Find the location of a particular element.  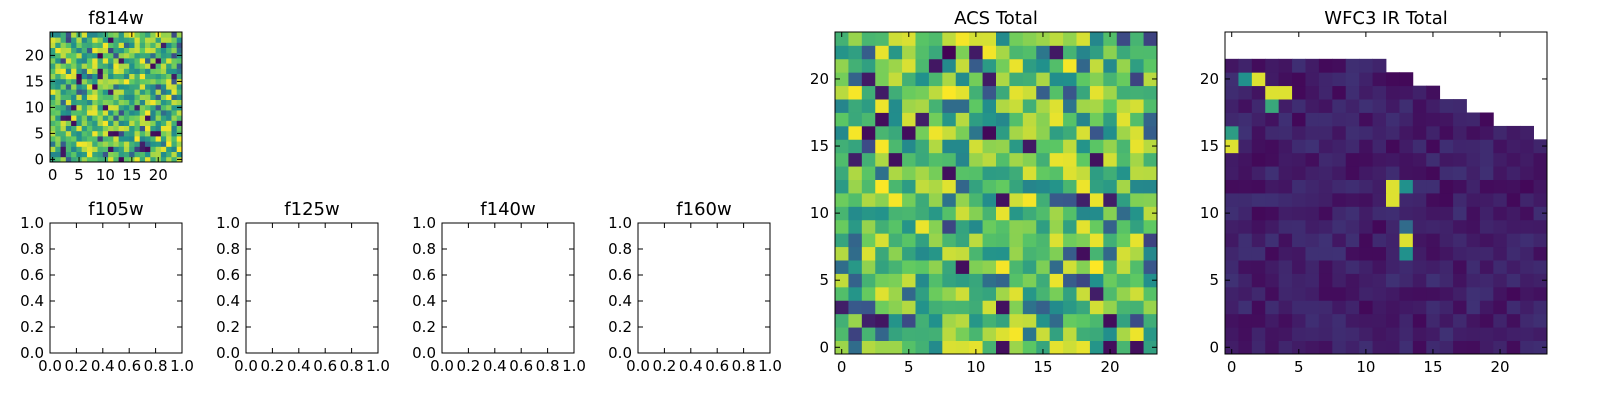

x-tick-label: 15 is located at coordinates (1042, 367).